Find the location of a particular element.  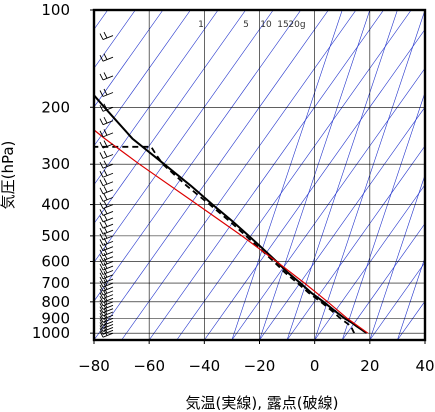

x-tick-label: −80 is located at coordinates (94, 366).